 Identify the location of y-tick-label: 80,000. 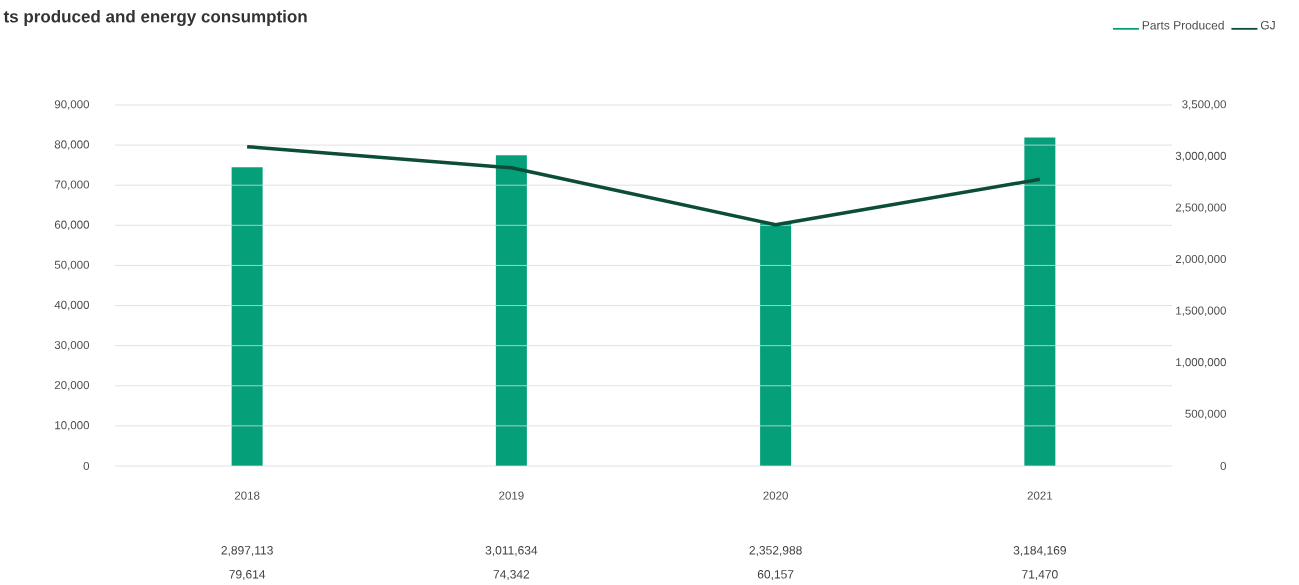
(72, 145).